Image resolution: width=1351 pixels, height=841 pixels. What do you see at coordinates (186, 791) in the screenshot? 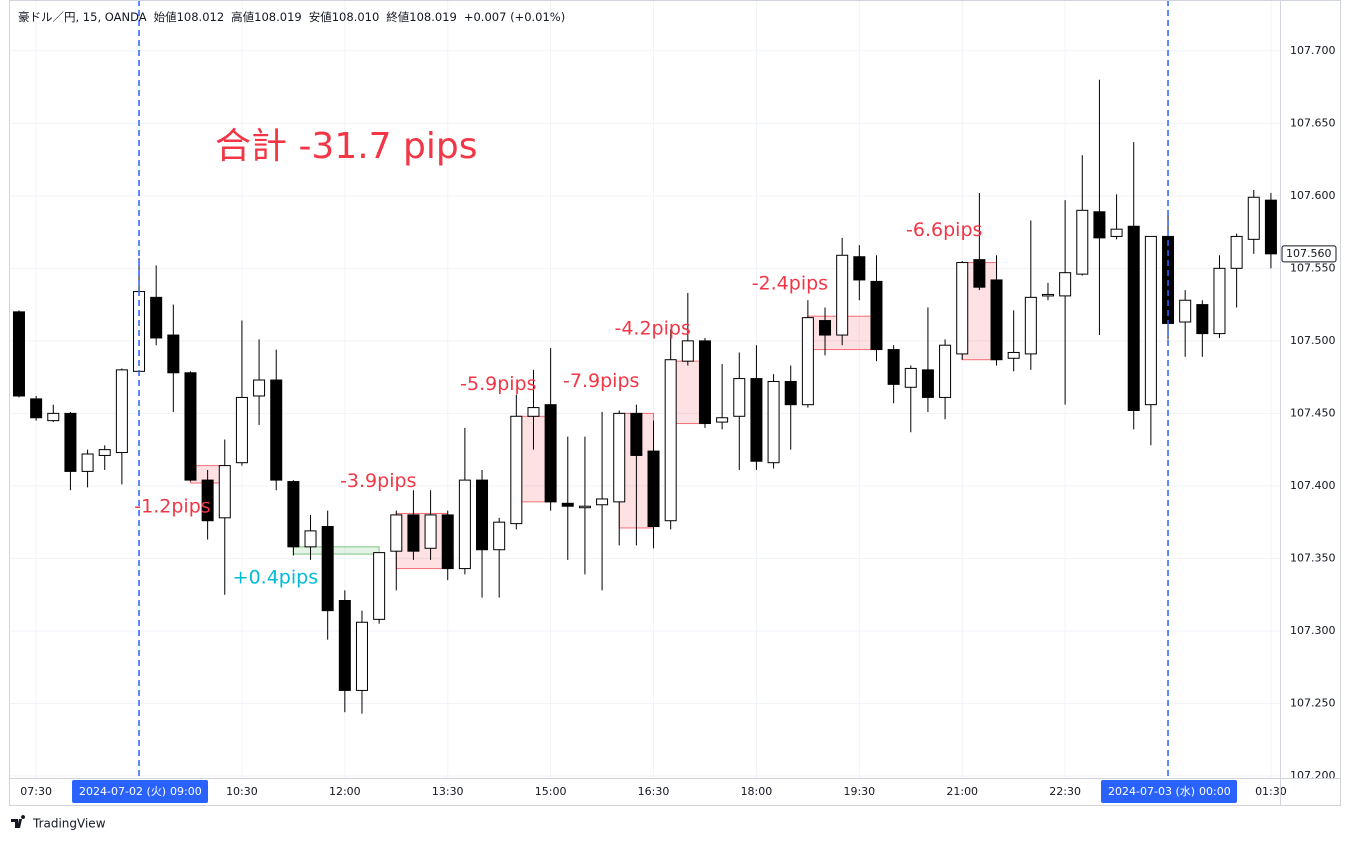
I see `date-marker-time: 09:00` at bounding box center [186, 791].